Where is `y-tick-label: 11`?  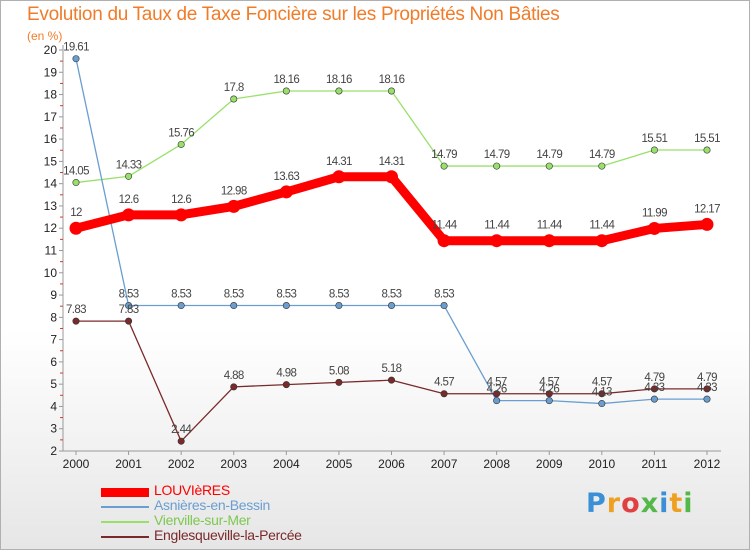
y-tick-label: 11 is located at coordinates (51, 251).